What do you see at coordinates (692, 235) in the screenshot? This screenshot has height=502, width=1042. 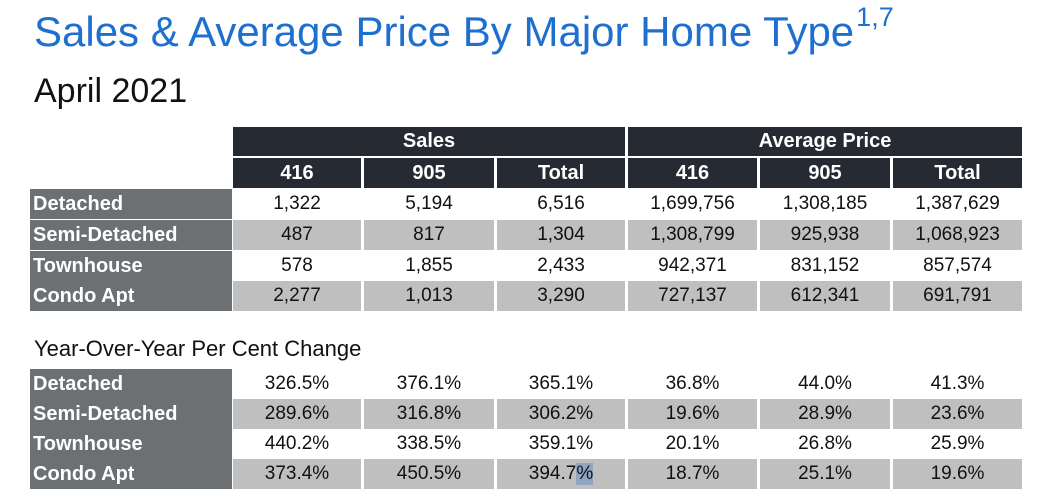 I see `table-cell: 1,308,799` at bounding box center [692, 235].